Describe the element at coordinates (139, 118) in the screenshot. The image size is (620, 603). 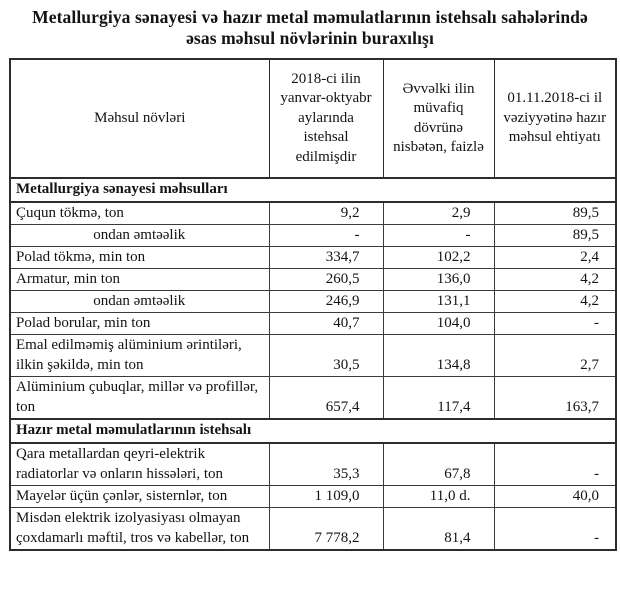
I see `column-header-product-types: Məhsul növləri` at that location.